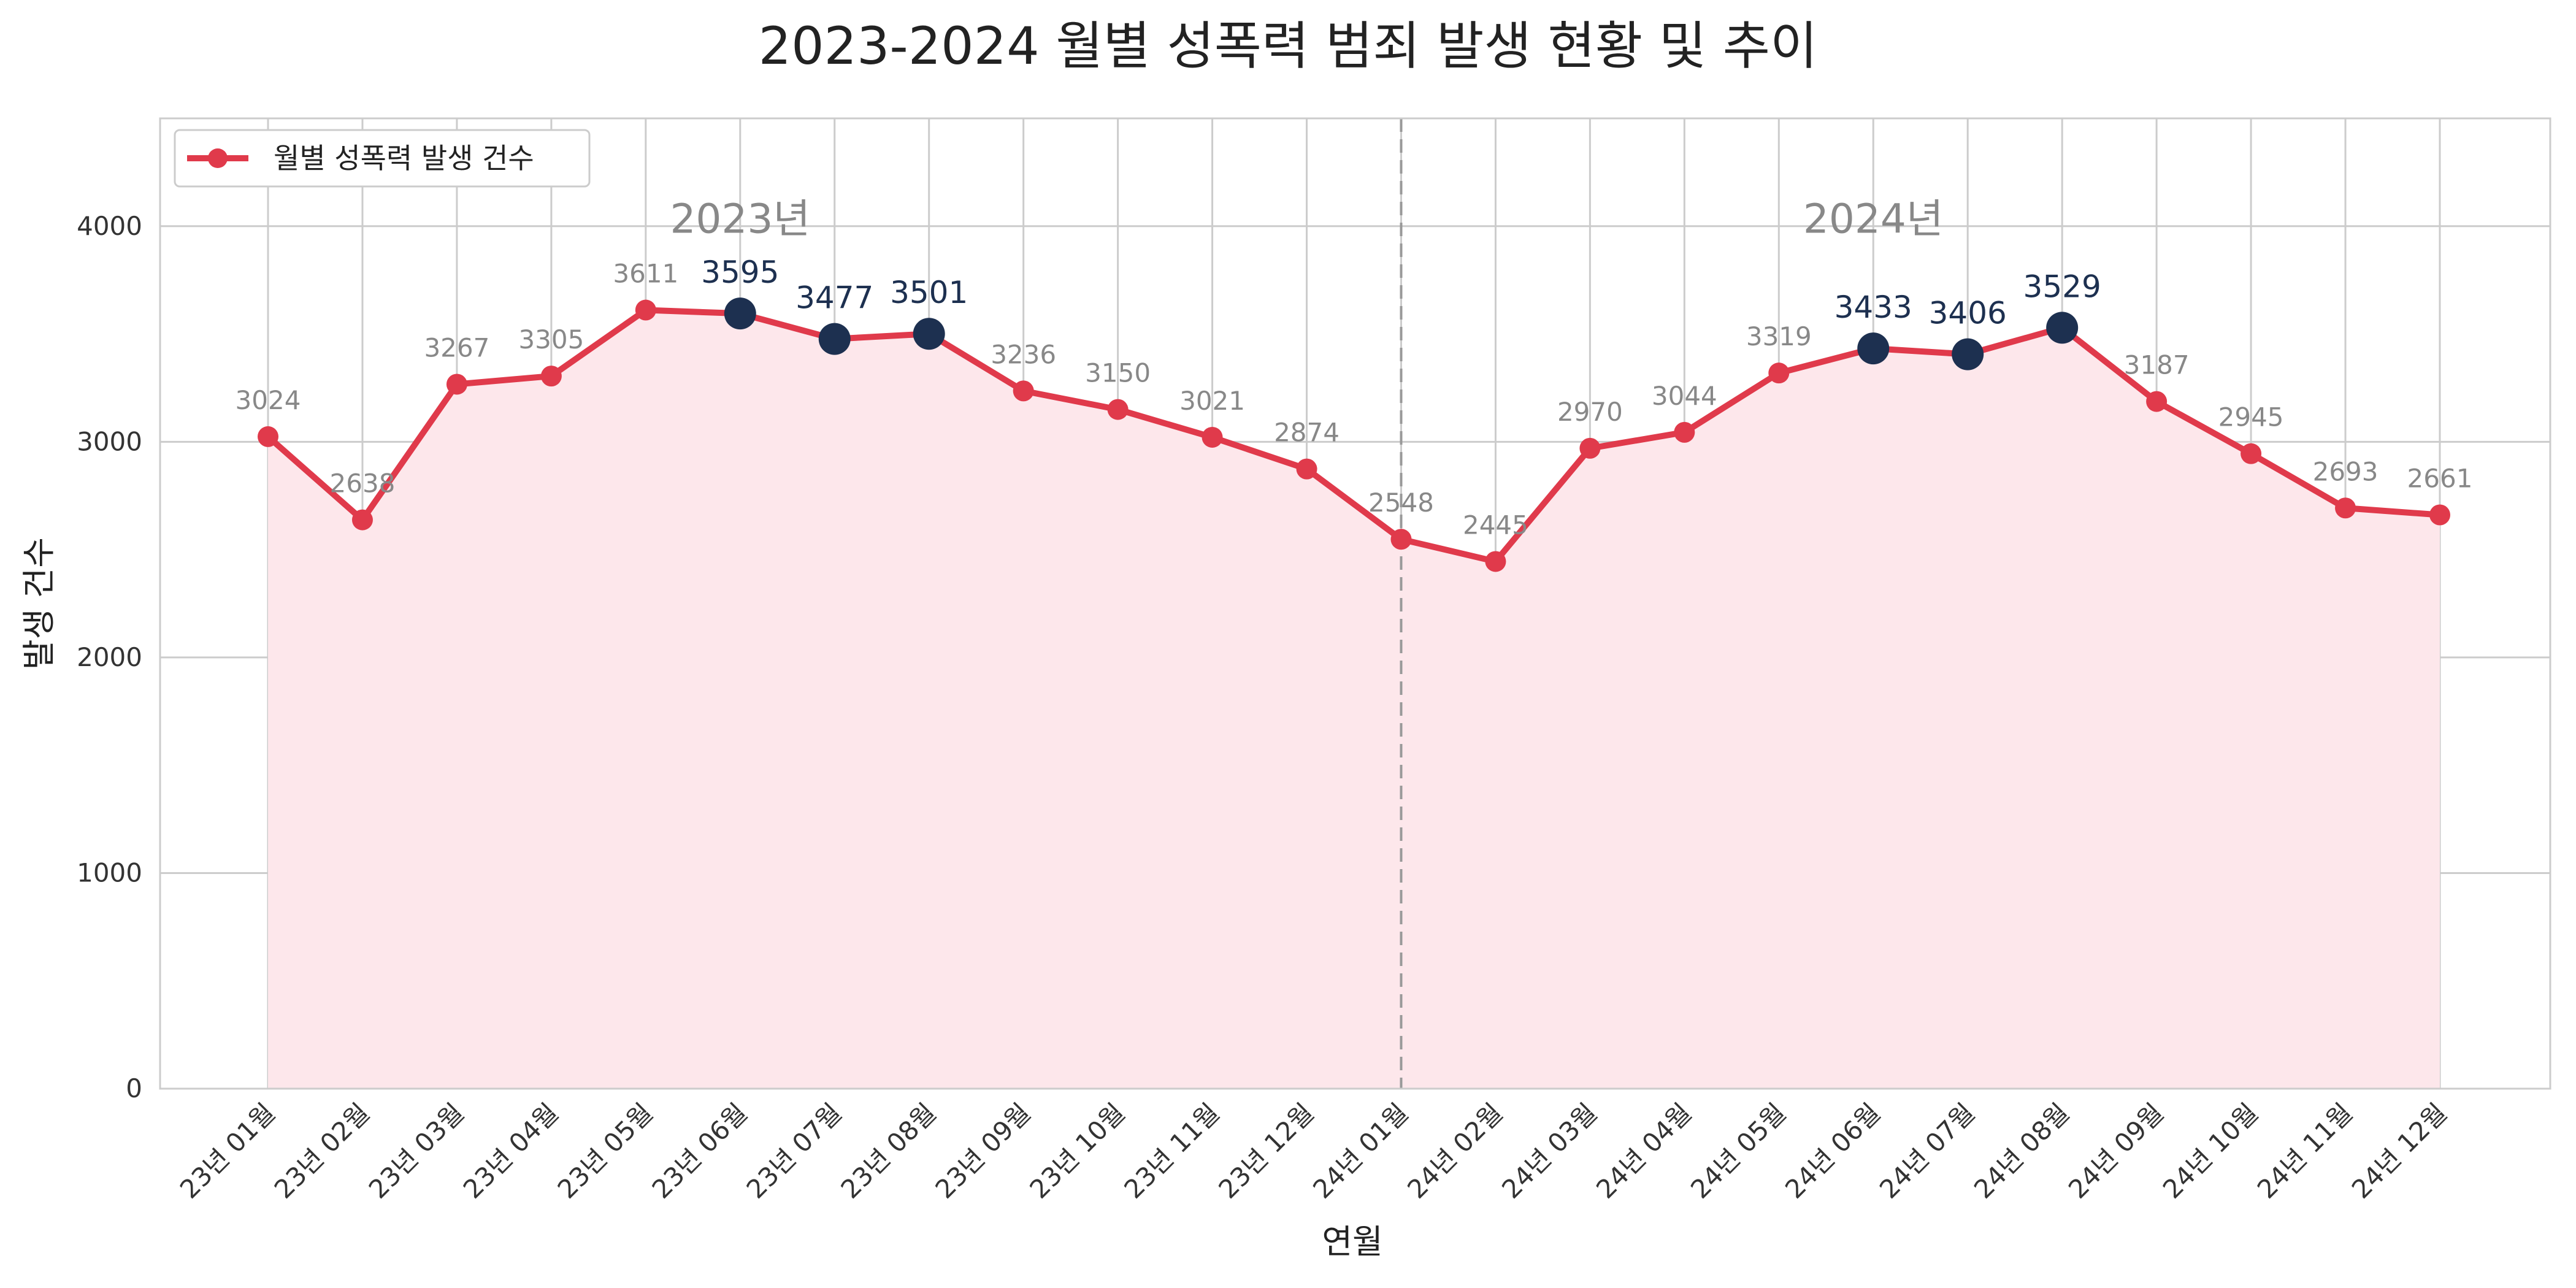 The image size is (2576, 1288). What do you see at coordinates (1077, 1150) in the screenshot?
I see `x-tick-label: 23년 10월` at bounding box center [1077, 1150].